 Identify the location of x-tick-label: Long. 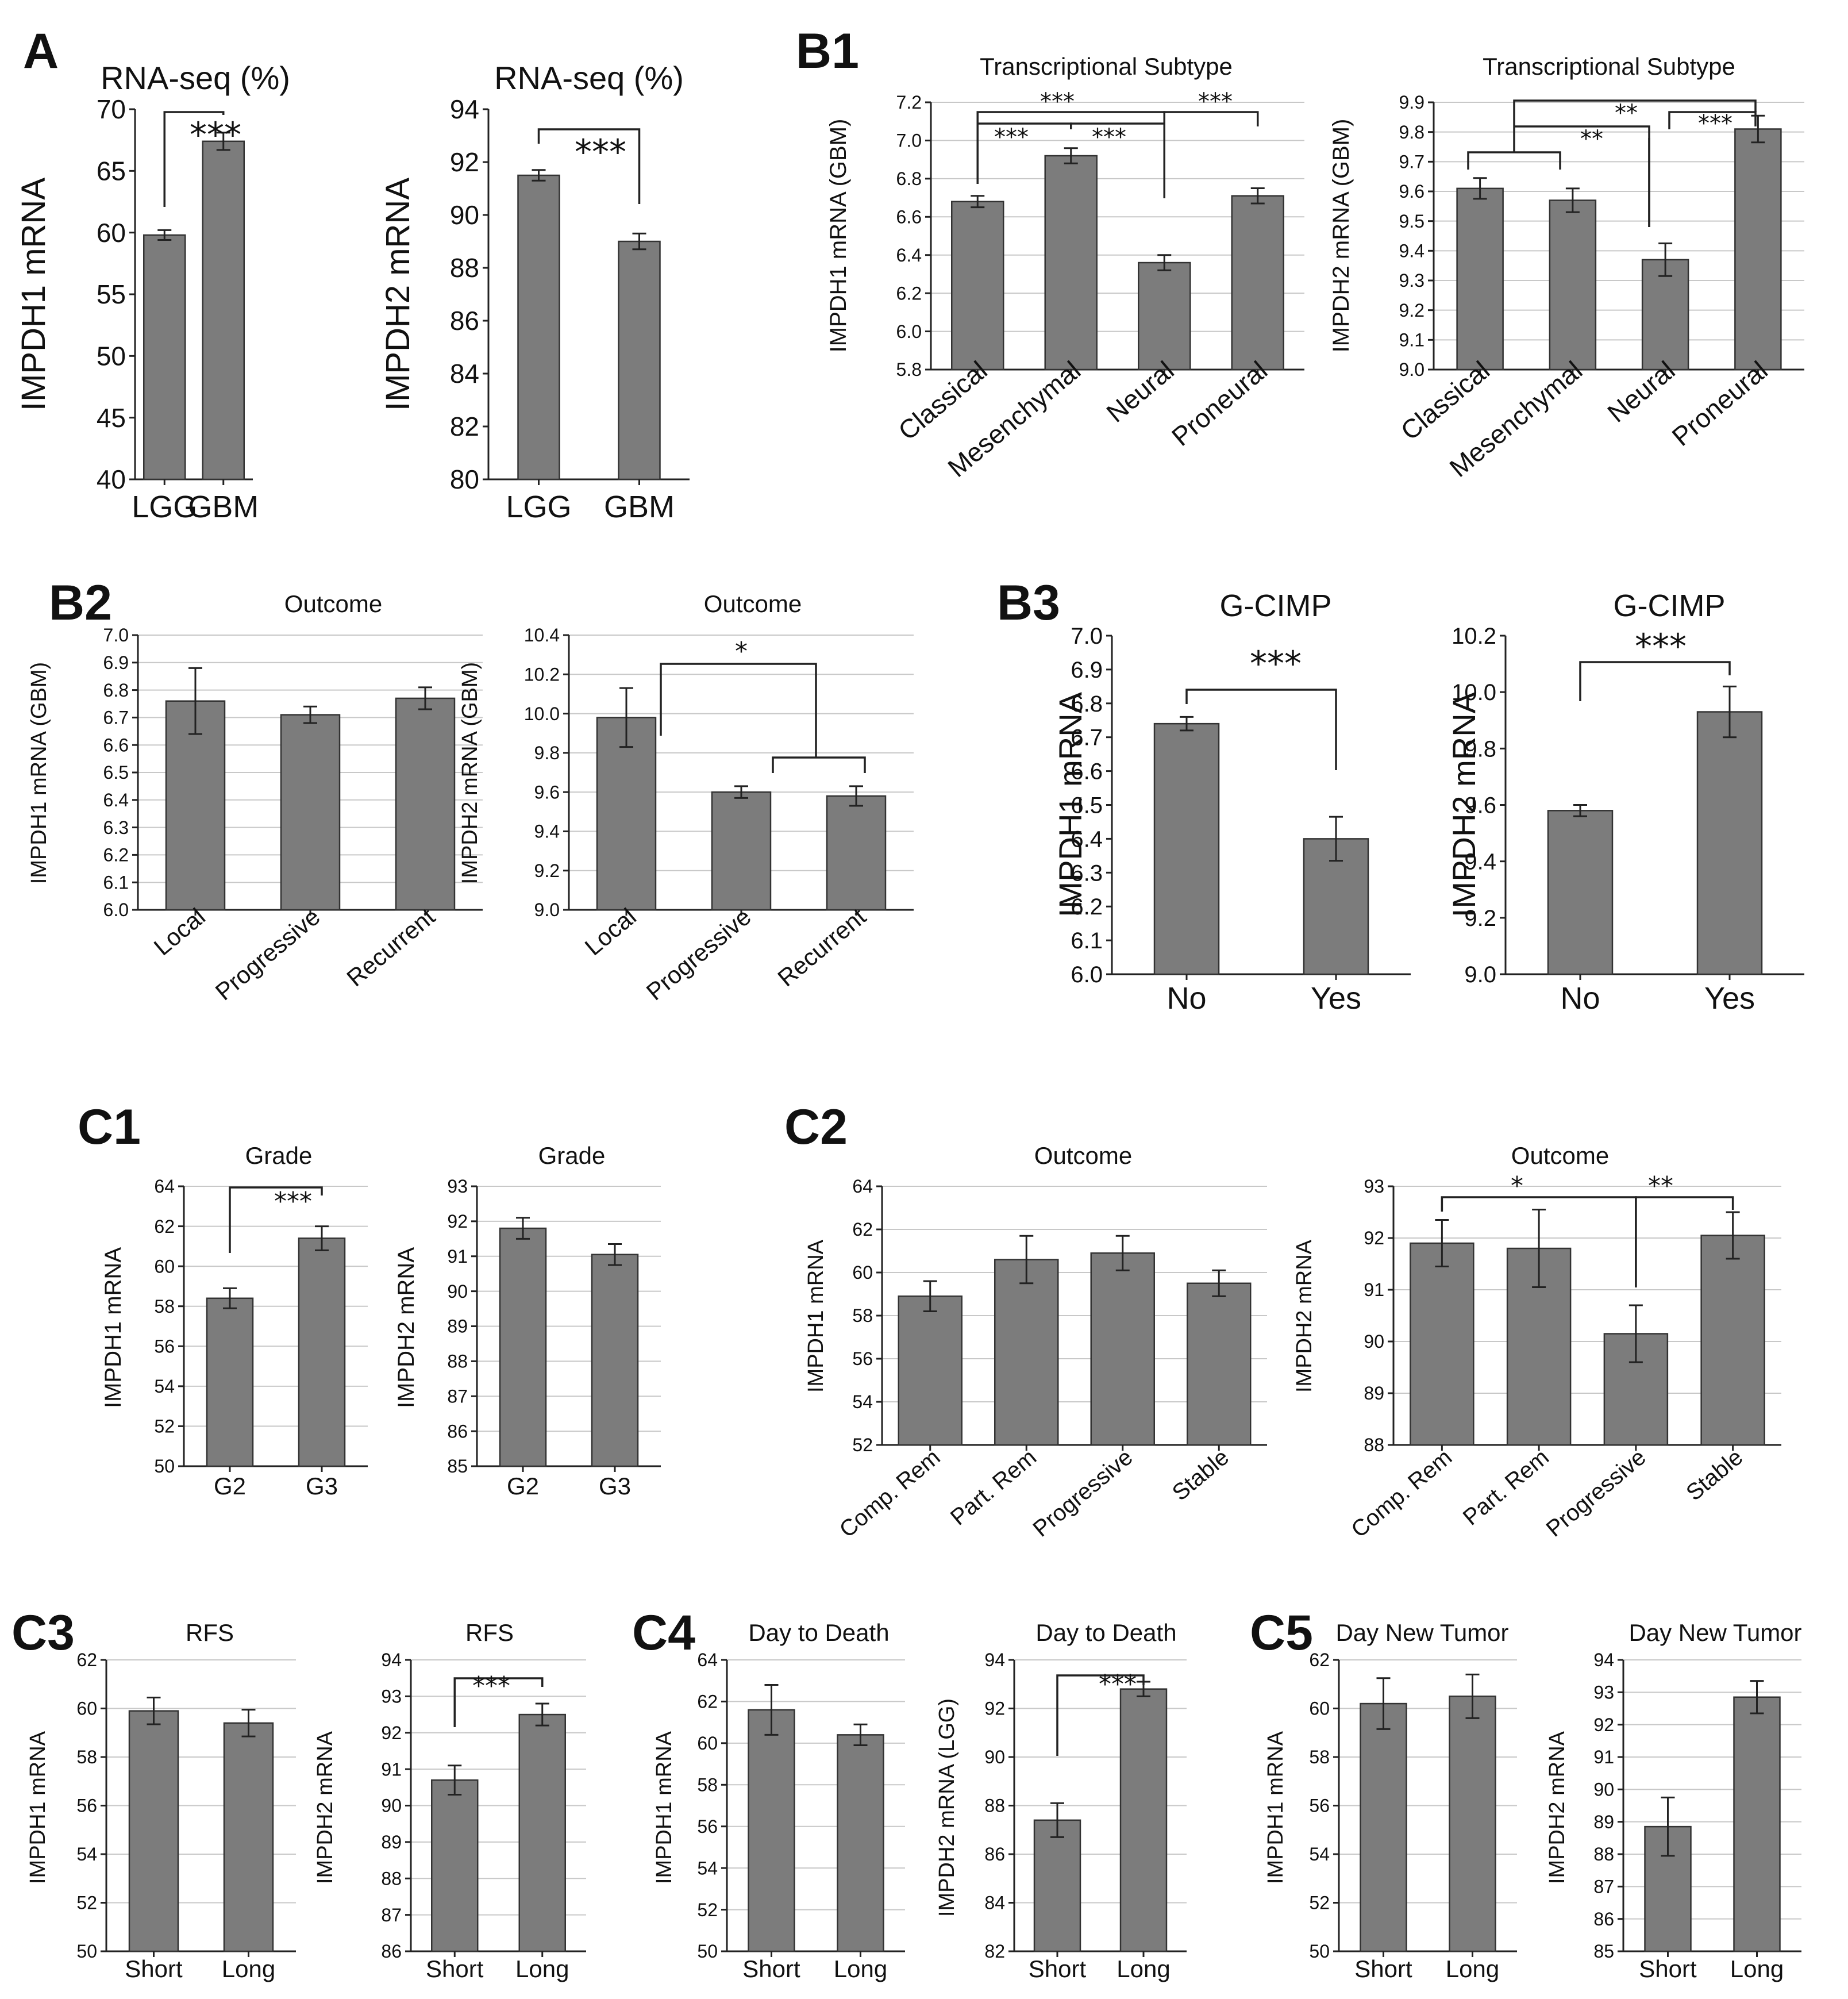
(248, 1968).